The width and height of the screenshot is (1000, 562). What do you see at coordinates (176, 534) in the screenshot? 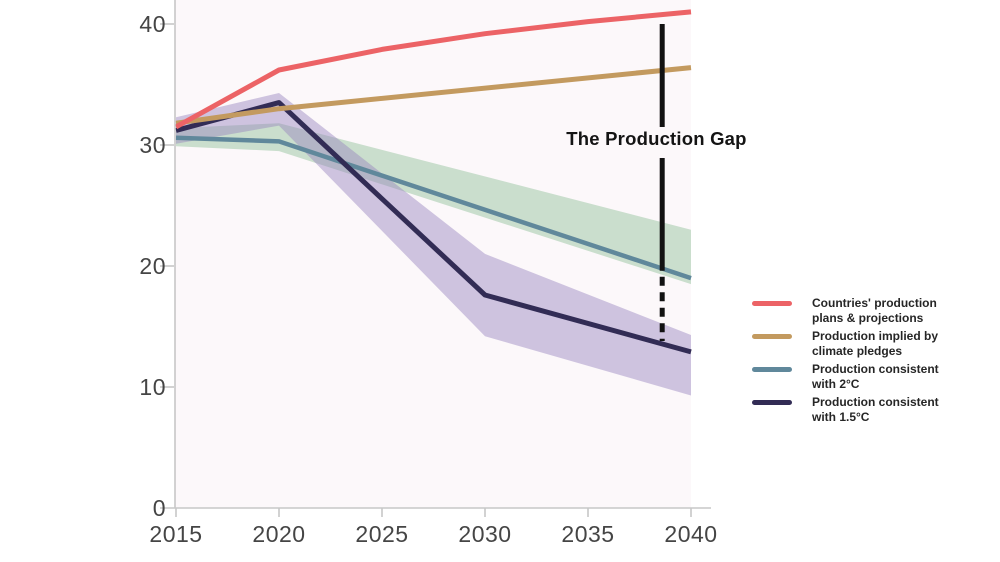
I see `x-axis-label-2015: 2015` at bounding box center [176, 534].